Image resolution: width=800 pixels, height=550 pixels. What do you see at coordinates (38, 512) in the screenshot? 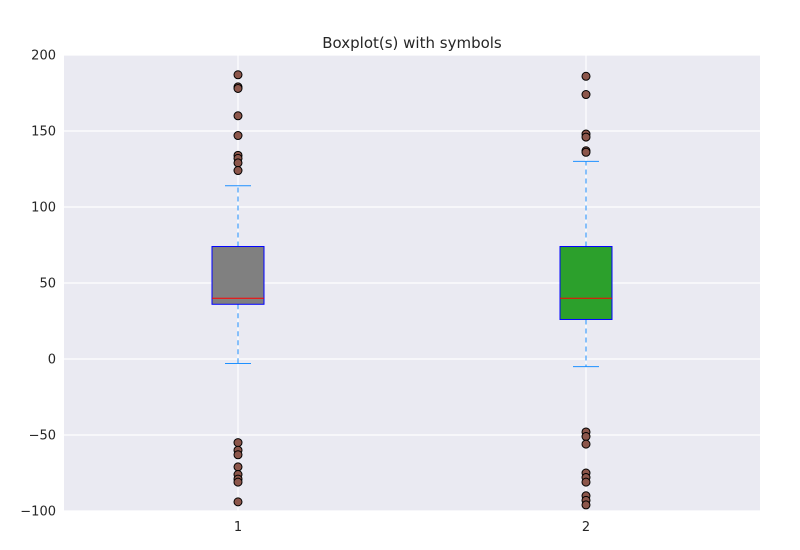
I see `y-tick-label: −100` at bounding box center [38, 512].